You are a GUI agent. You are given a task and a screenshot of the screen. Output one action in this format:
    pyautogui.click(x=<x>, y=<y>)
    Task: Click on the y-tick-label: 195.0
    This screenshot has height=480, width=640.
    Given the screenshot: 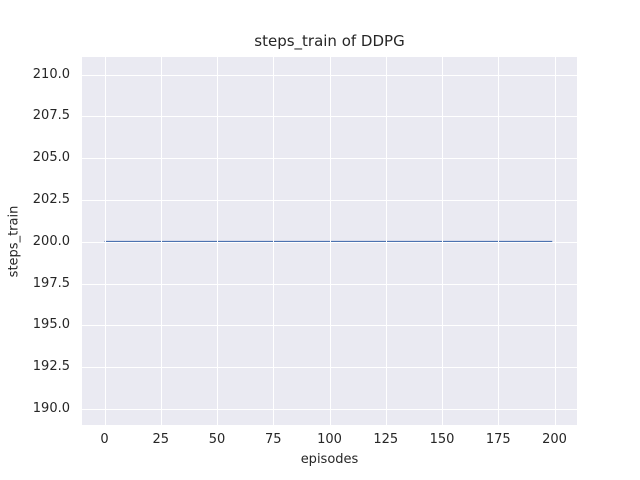 What is the action you would take?
    pyautogui.click(x=51, y=325)
    